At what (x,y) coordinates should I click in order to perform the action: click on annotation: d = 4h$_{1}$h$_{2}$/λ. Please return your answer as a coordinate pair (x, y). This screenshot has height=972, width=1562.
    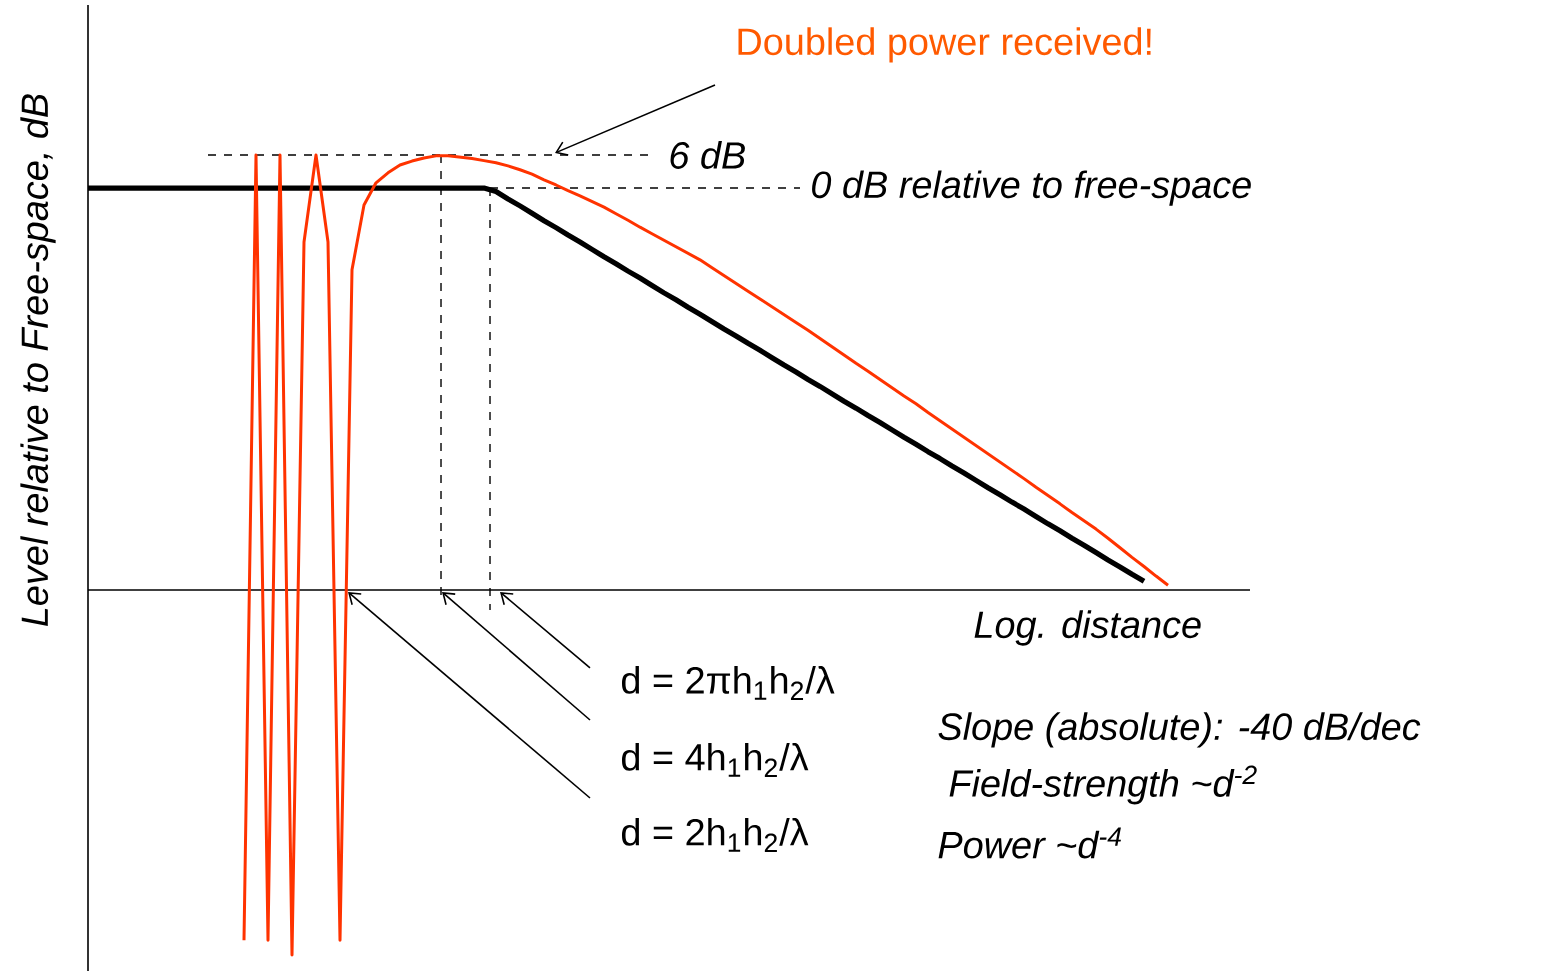
    Looking at the image, I should click on (715, 760).